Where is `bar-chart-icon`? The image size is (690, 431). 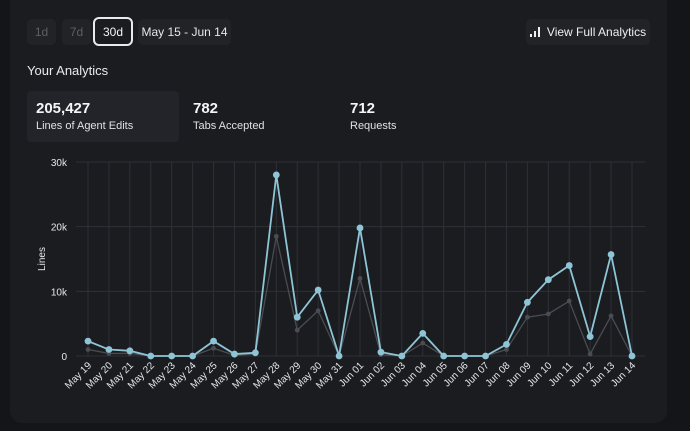
bar-chart-icon is located at coordinates (534, 32).